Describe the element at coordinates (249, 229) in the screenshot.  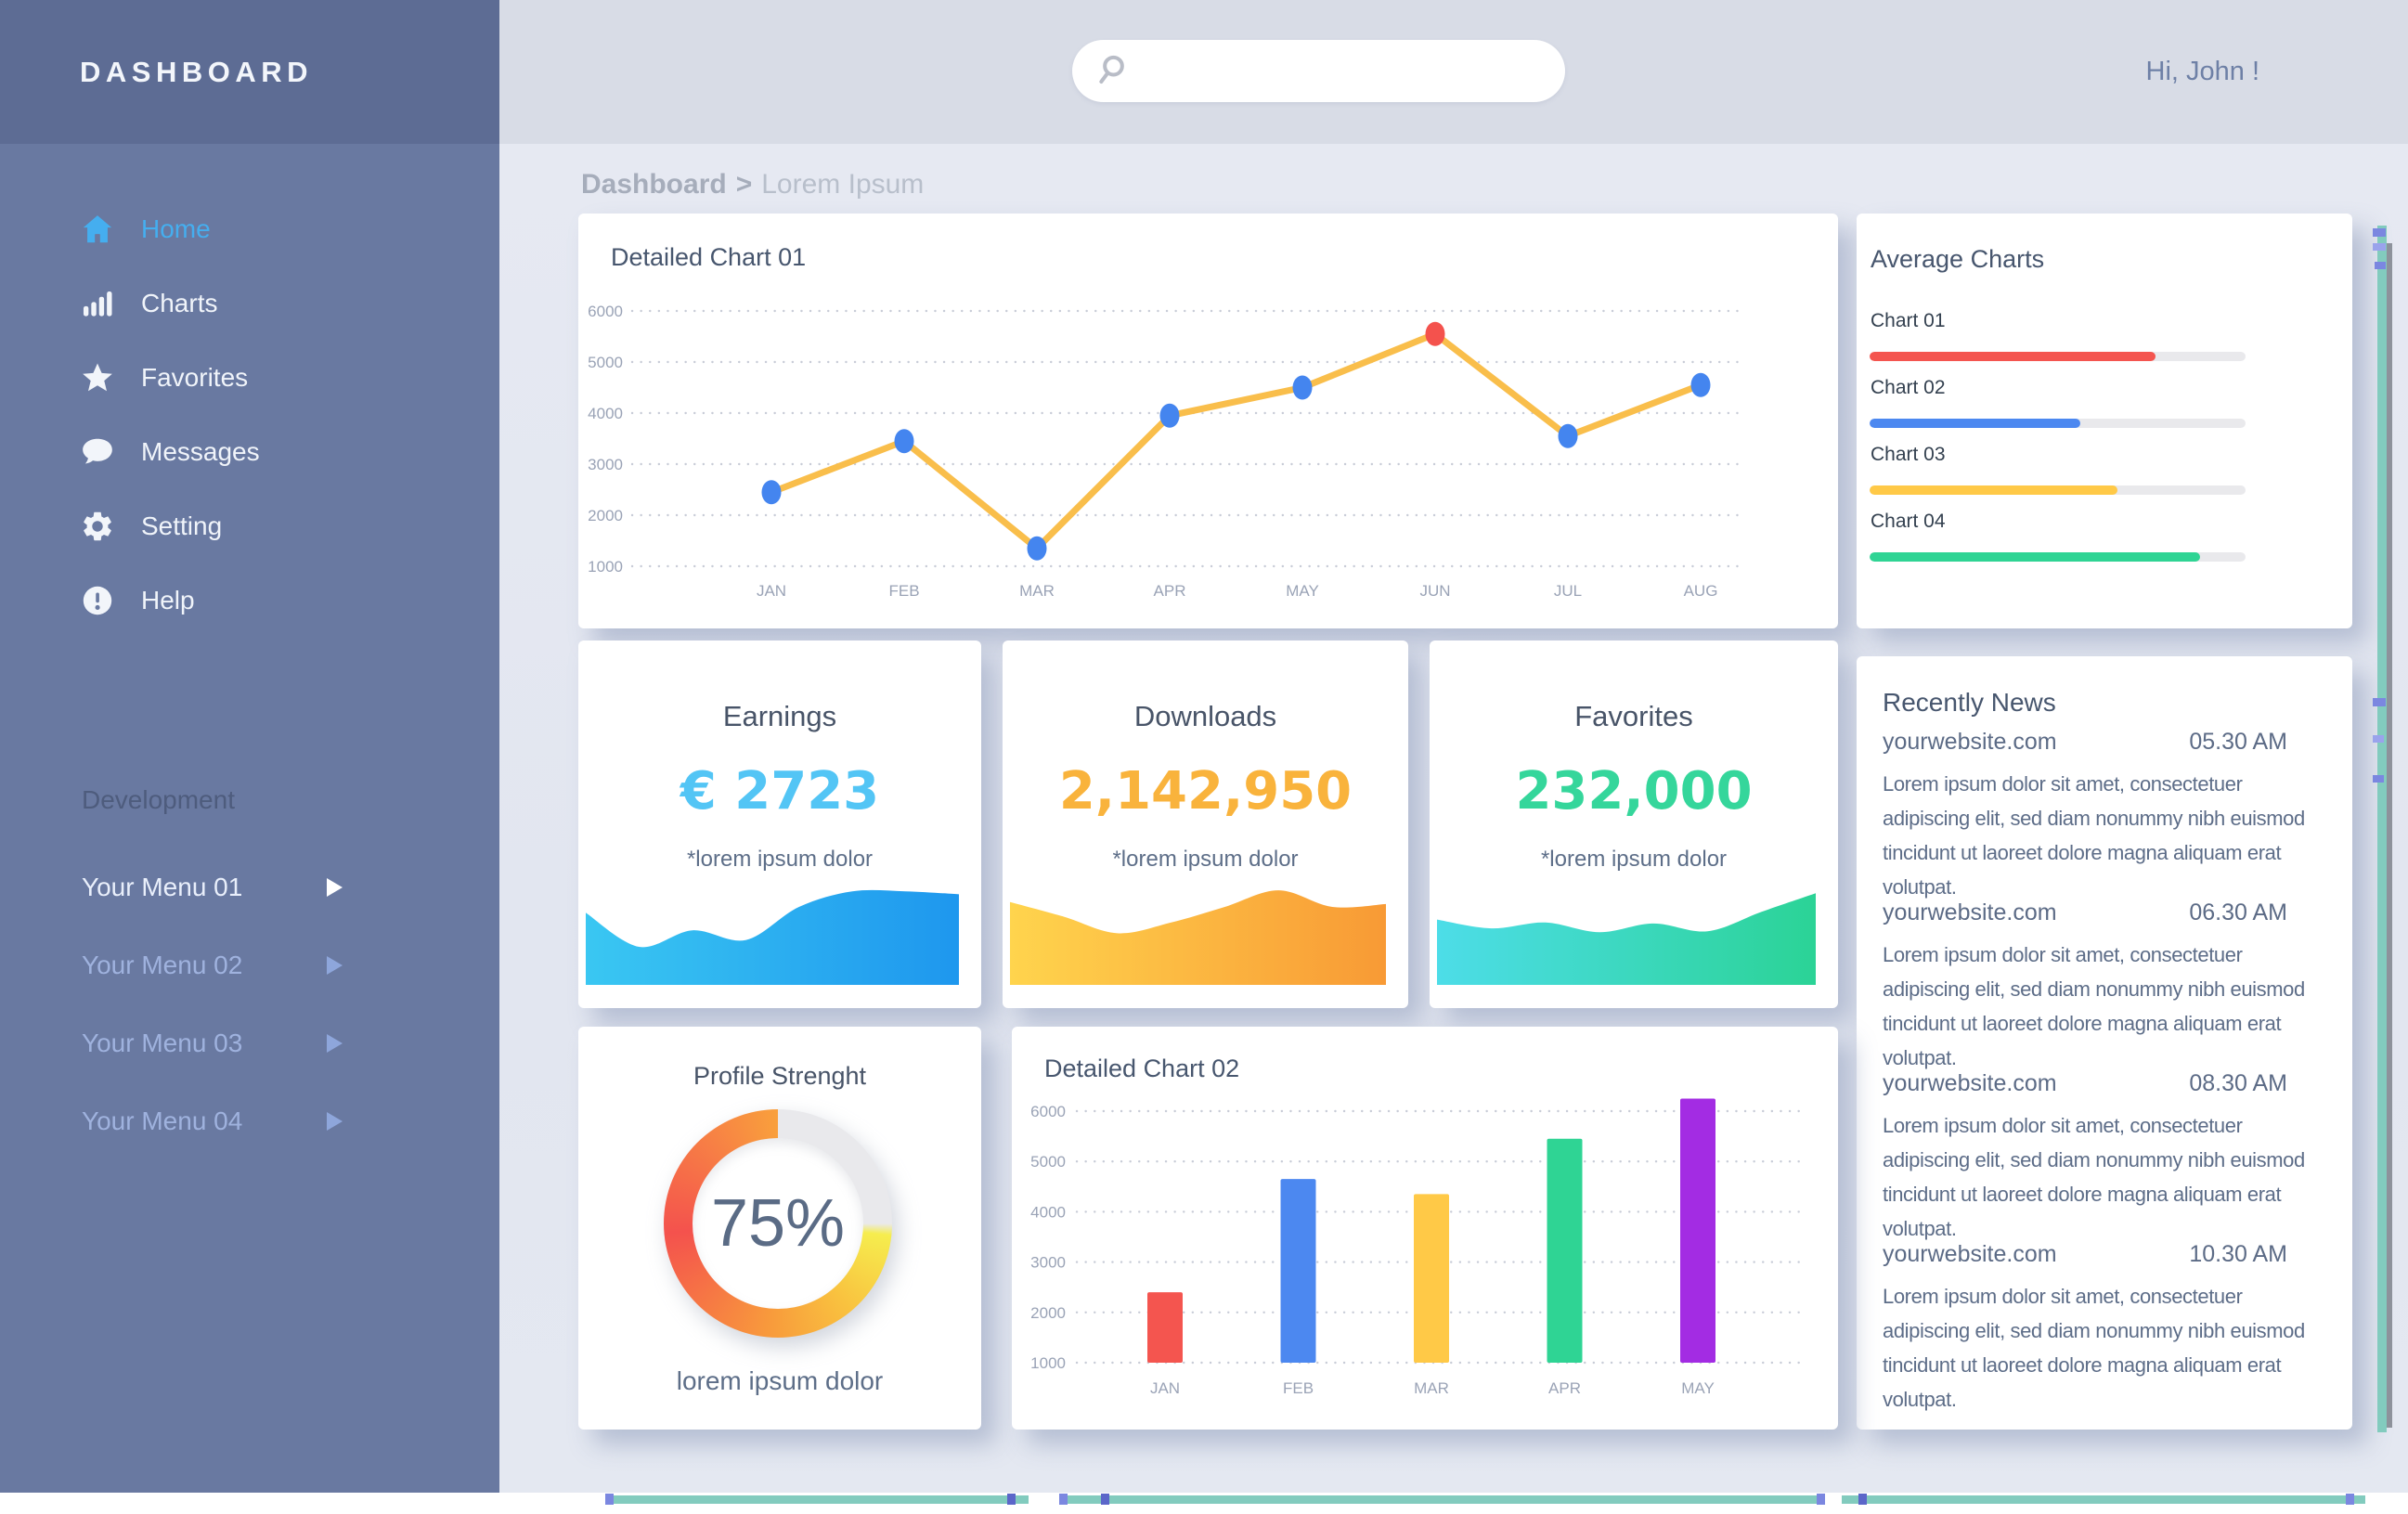
I see `sidebar-item-home: Home` at that location.